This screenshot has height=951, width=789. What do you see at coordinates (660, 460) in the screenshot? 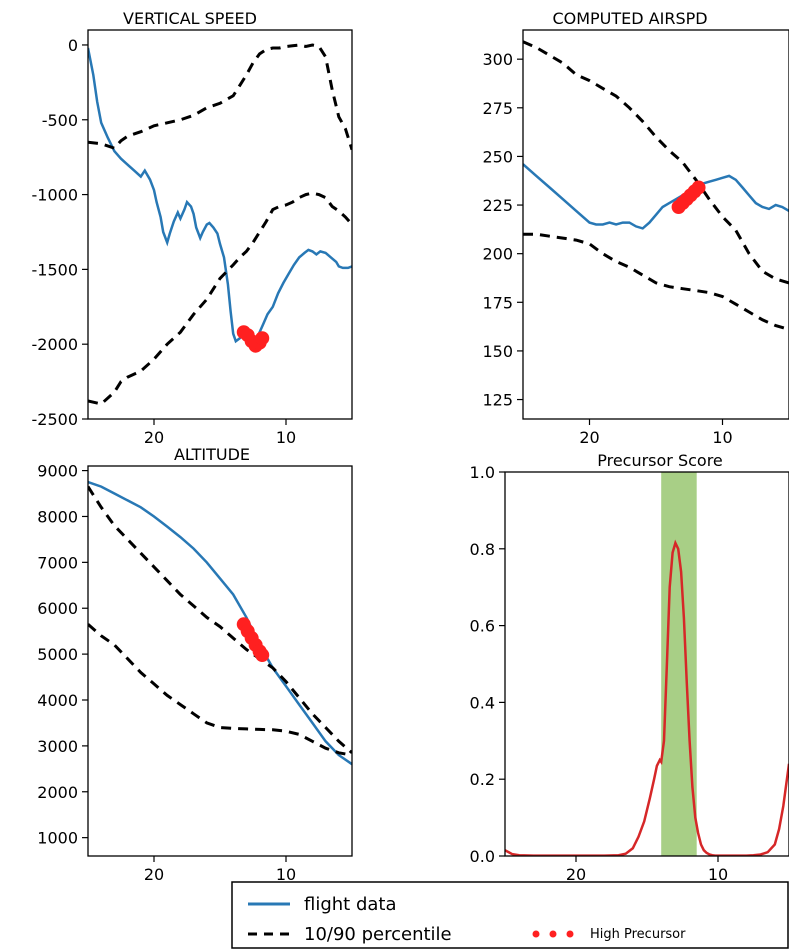
I see `ps-title: Precursor Score` at bounding box center [660, 460].